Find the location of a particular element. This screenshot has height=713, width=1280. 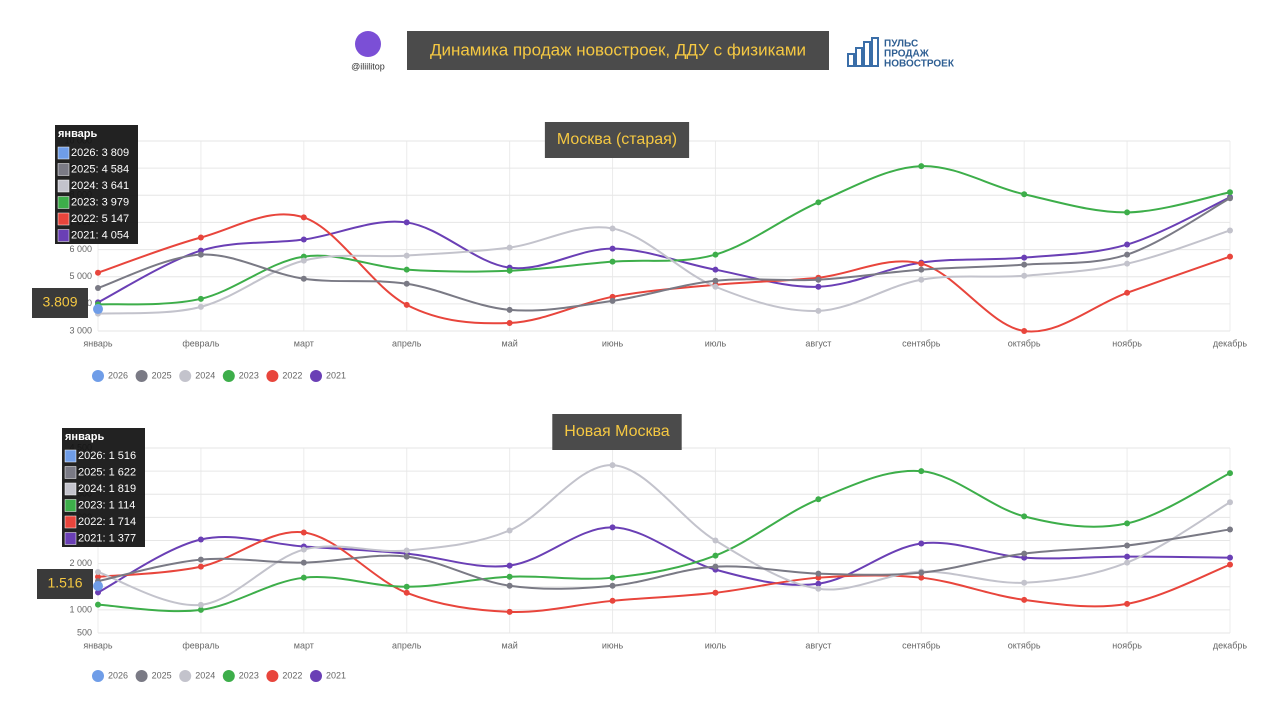

x-tick-label: сентябрь is located at coordinates (921, 343).